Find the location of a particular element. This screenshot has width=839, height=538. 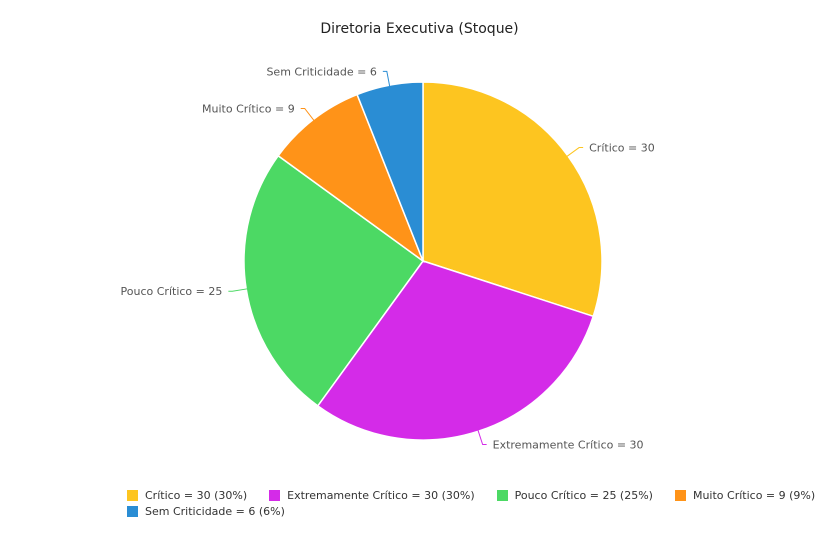

legend-label: Extremamente Crítico = 30 (30%) is located at coordinates (381, 495).